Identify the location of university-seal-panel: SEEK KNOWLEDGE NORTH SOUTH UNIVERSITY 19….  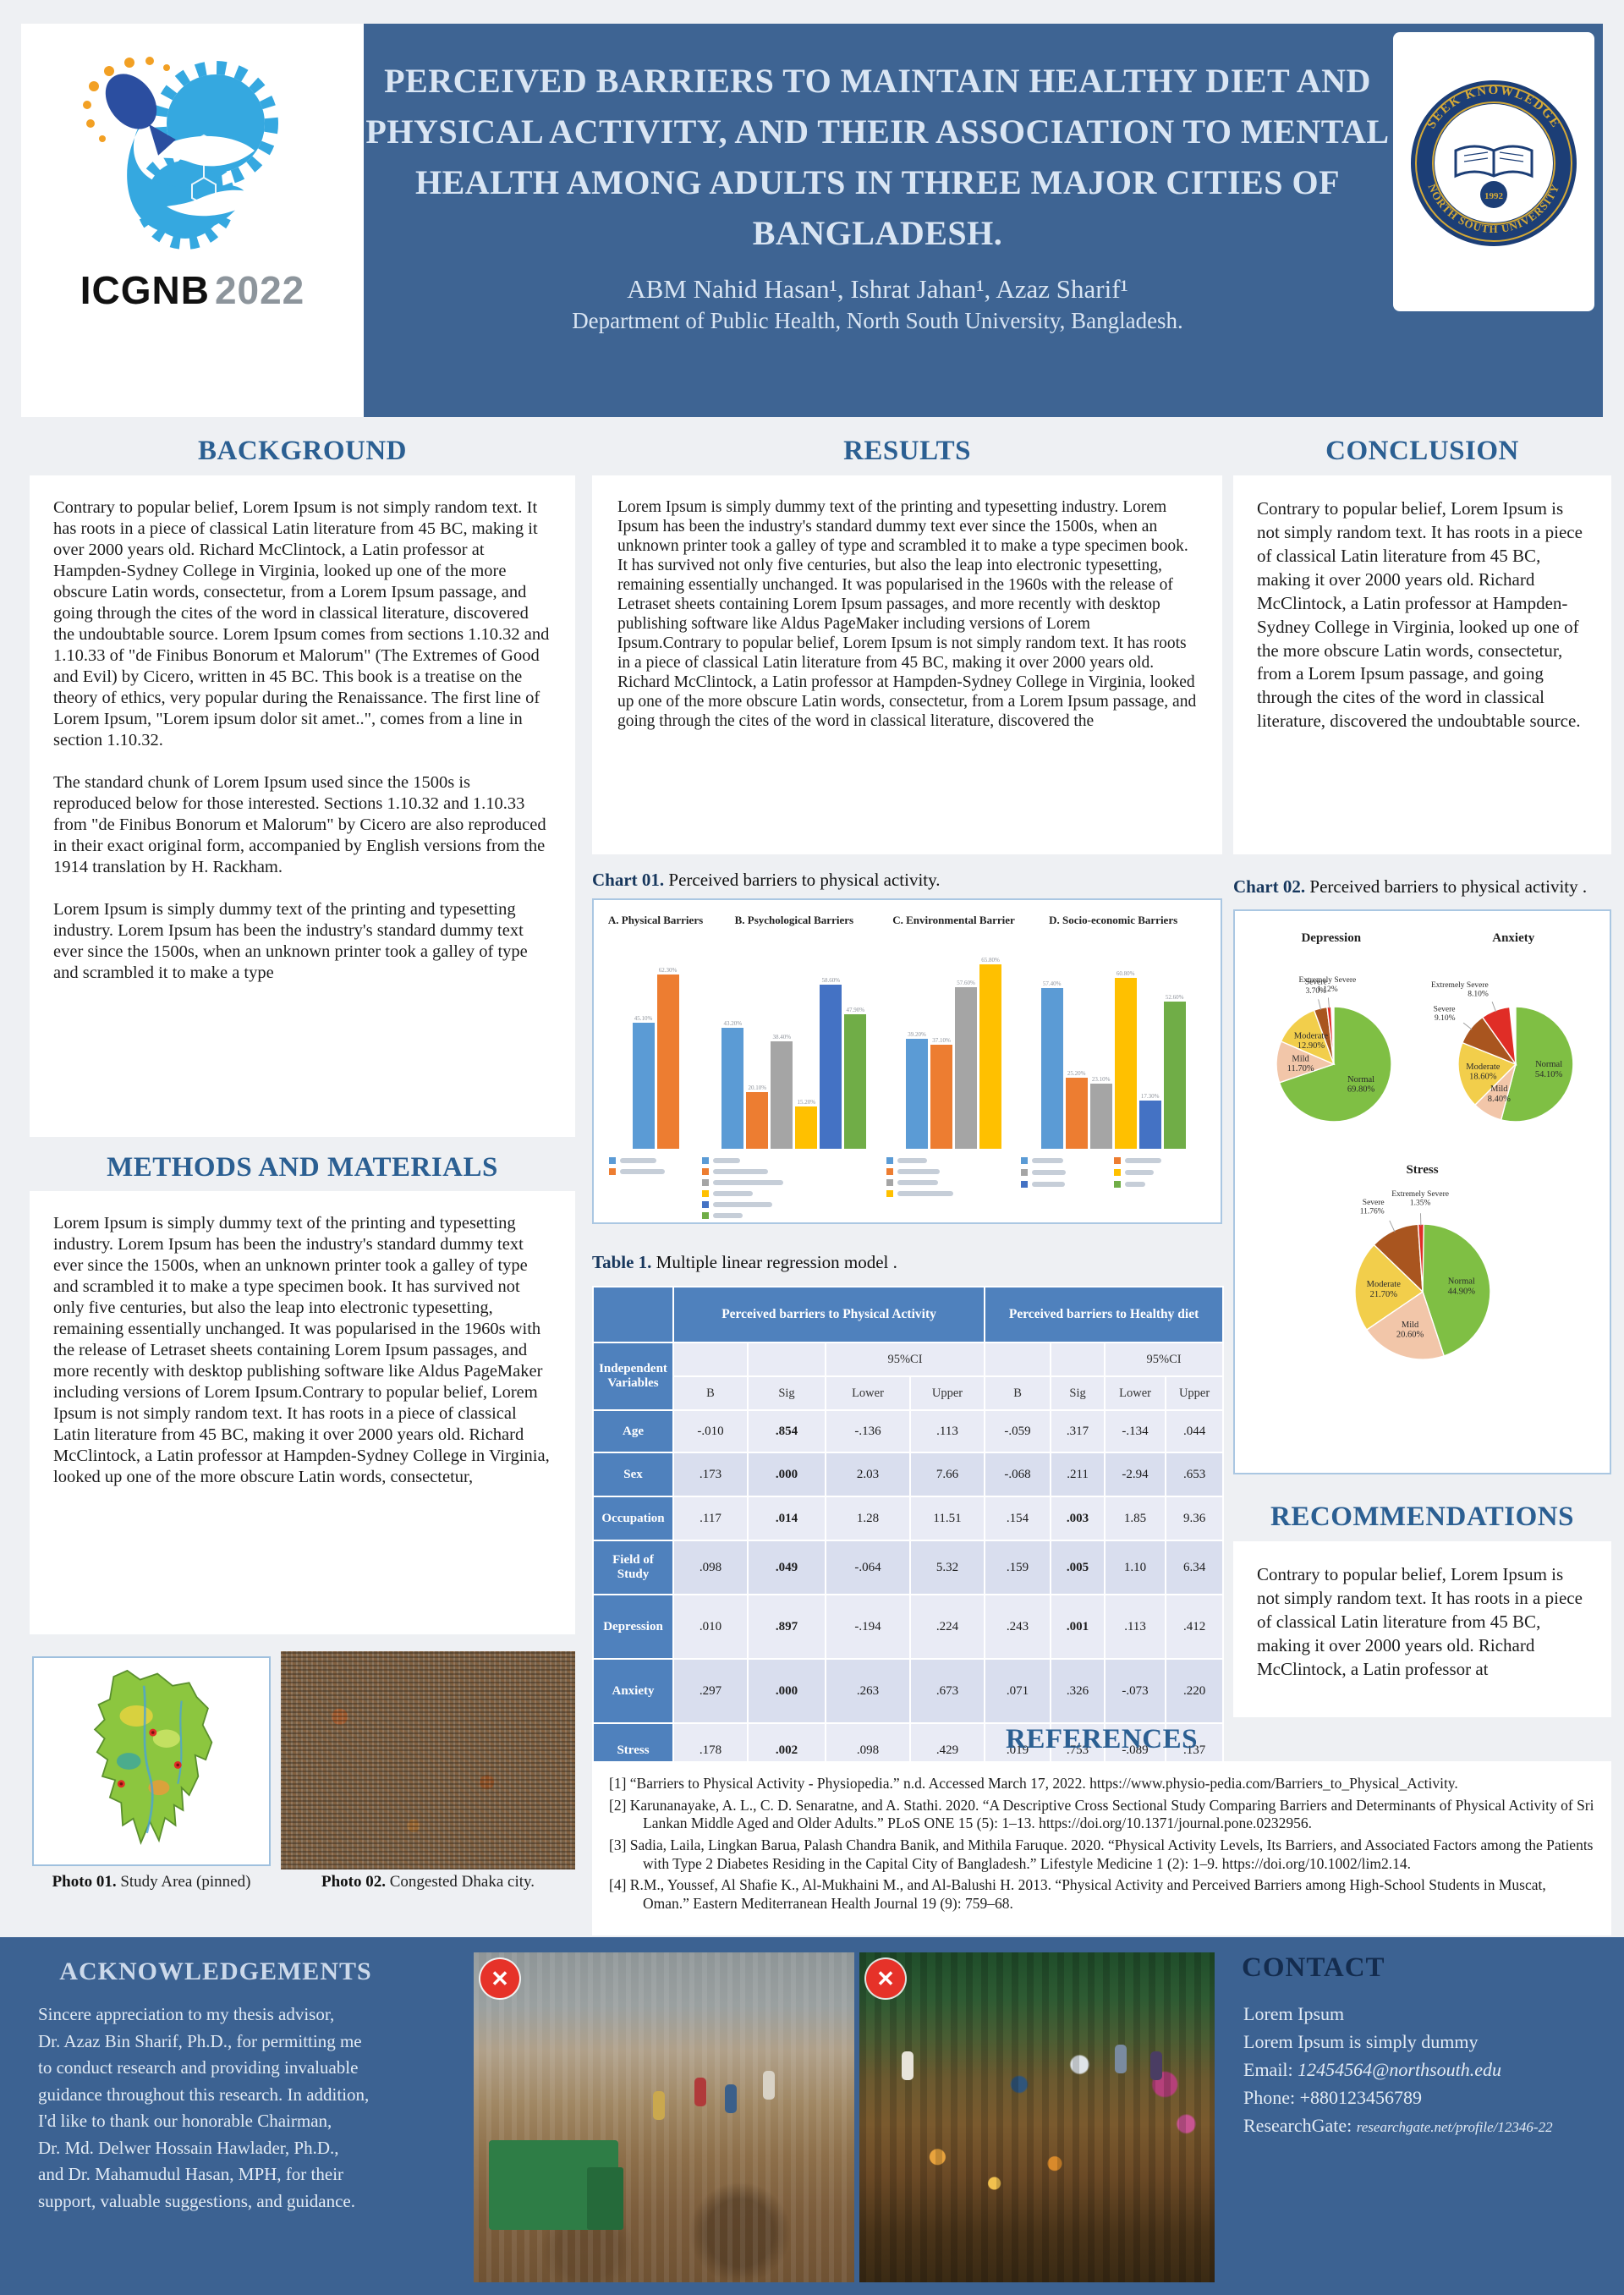
(1493, 171).